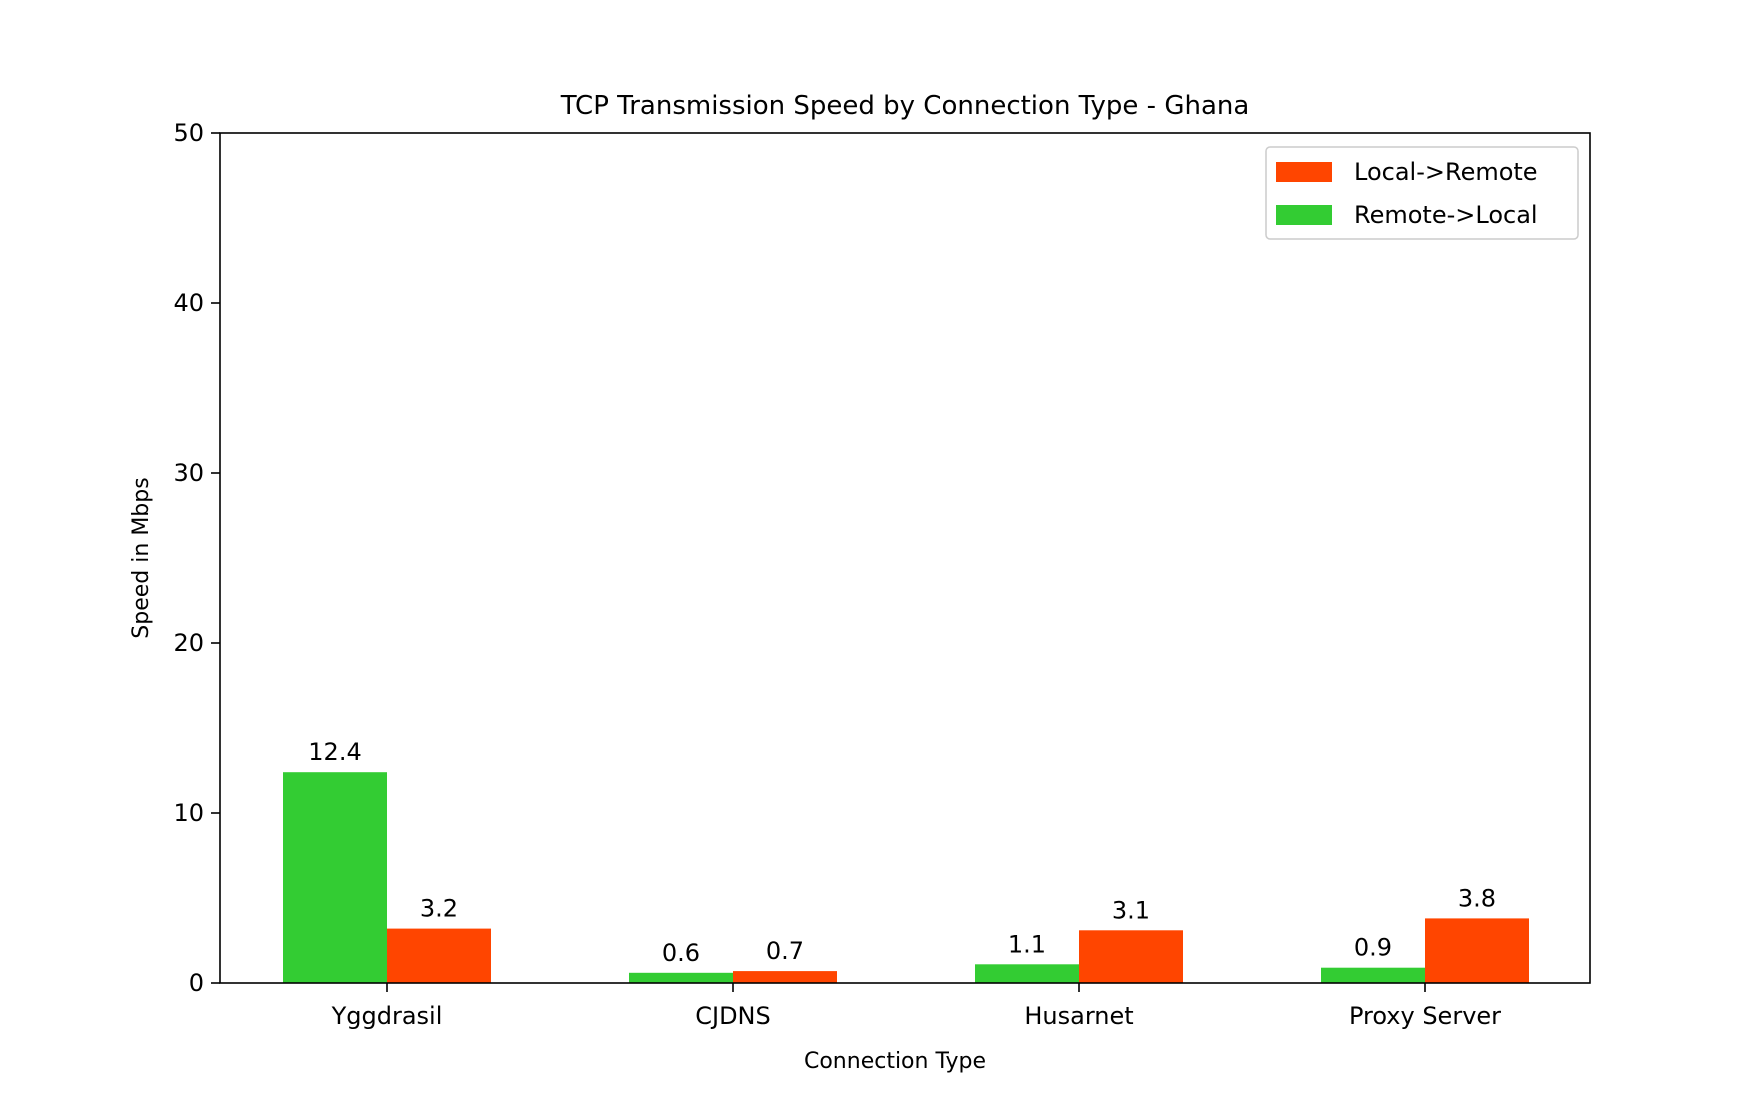  Describe the element at coordinates (1446, 215) in the screenshot. I see `legend-label: Remote->Local` at that location.